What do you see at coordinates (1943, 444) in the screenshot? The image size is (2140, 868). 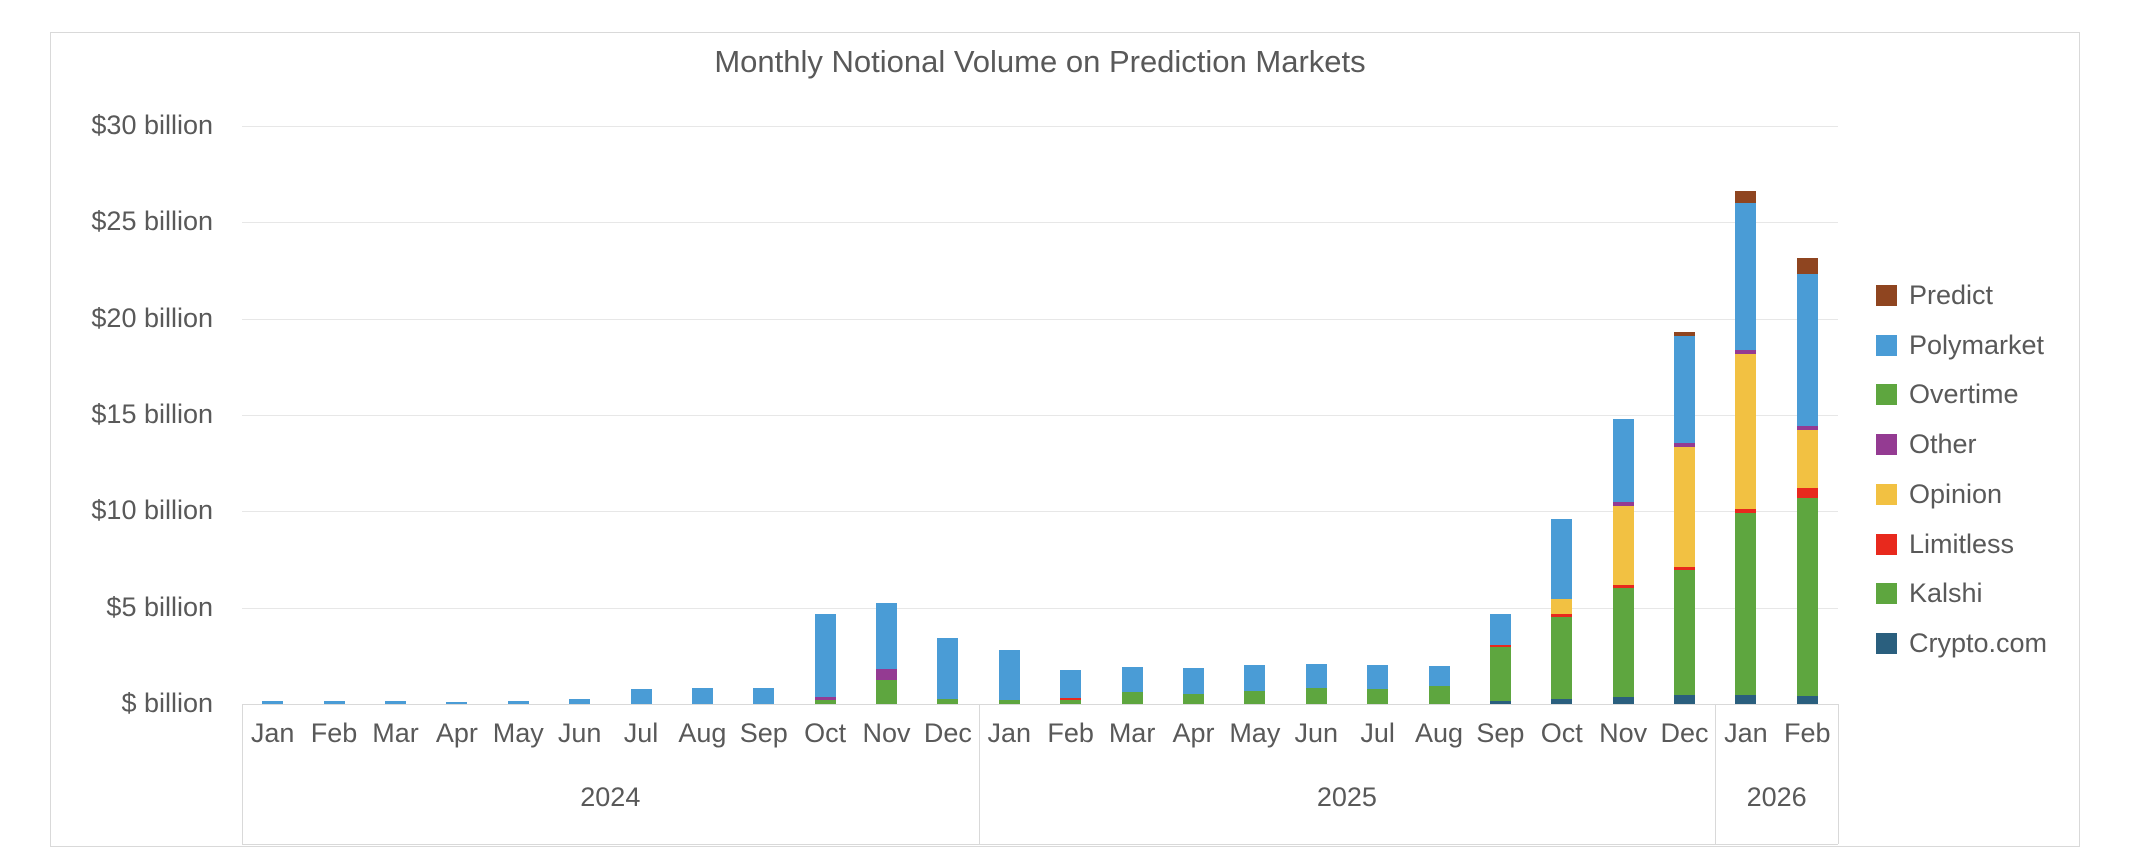 I see `legend-label: Other` at bounding box center [1943, 444].